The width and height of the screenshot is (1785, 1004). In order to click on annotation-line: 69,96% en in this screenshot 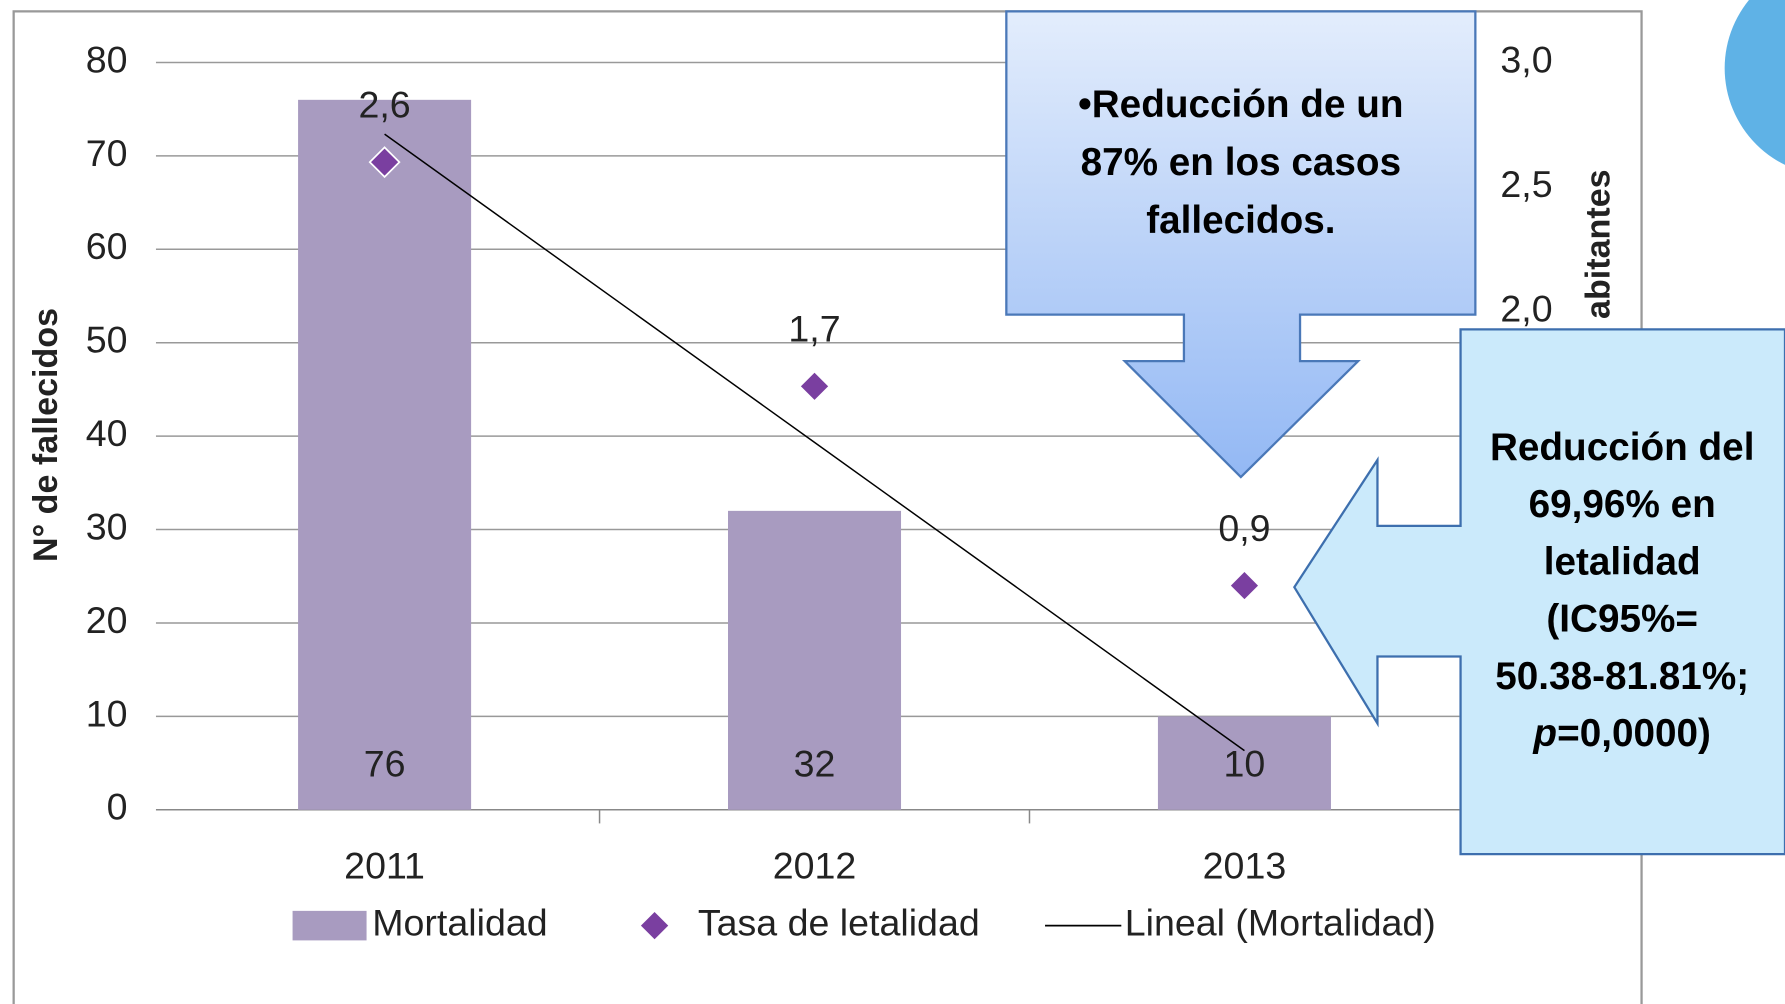, I will do `click(1622, 504)`.